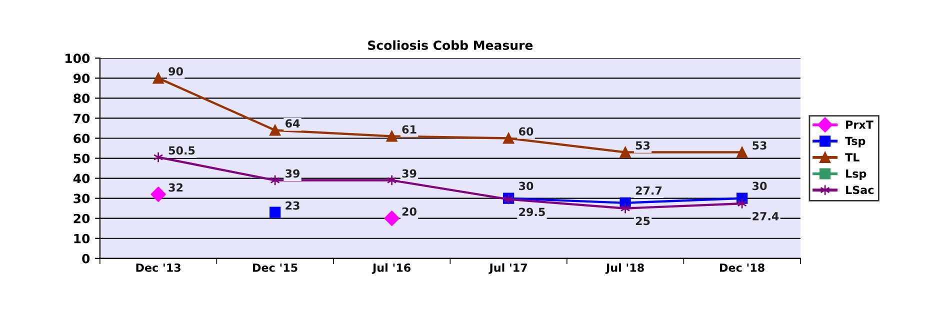 The image size is (934, 323). Describe the element at coordinates (181, 150) in the screenshot. I see `data-label: 50.5` at that location.